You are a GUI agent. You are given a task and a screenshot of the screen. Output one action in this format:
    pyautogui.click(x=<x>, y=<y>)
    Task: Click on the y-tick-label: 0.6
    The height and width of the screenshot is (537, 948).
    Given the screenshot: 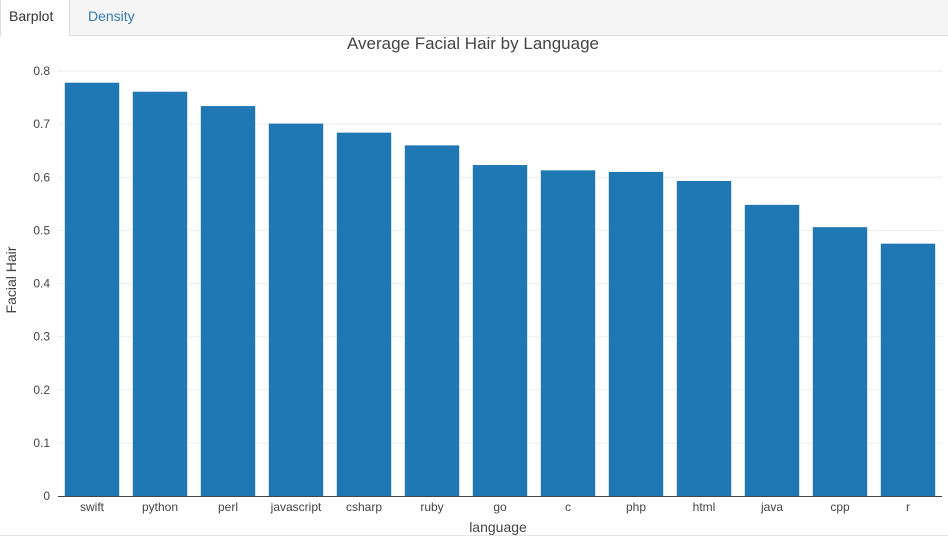 What is the action you would take?
    pyautogui.click(x=41, y=177)
    